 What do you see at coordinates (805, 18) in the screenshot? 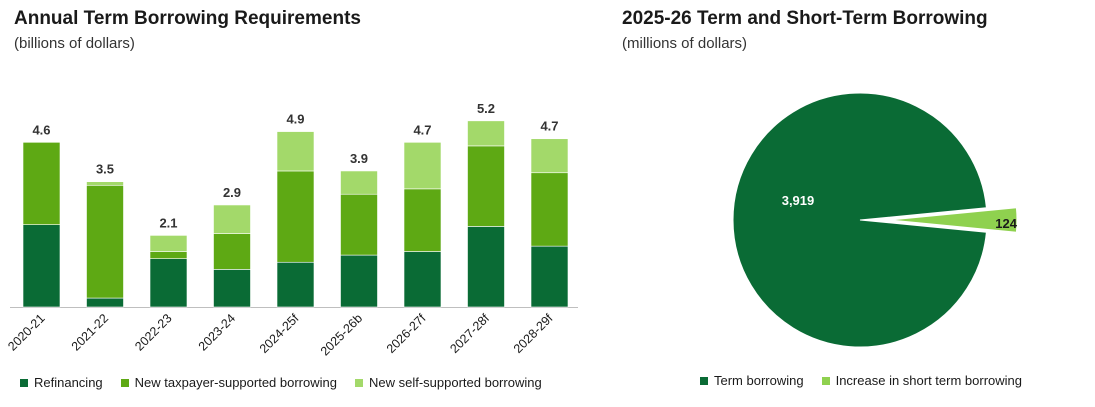
I see `pie-chart-title: 2025-26 Term and Short-Term Borrowing` at bounding box center [805, 18].